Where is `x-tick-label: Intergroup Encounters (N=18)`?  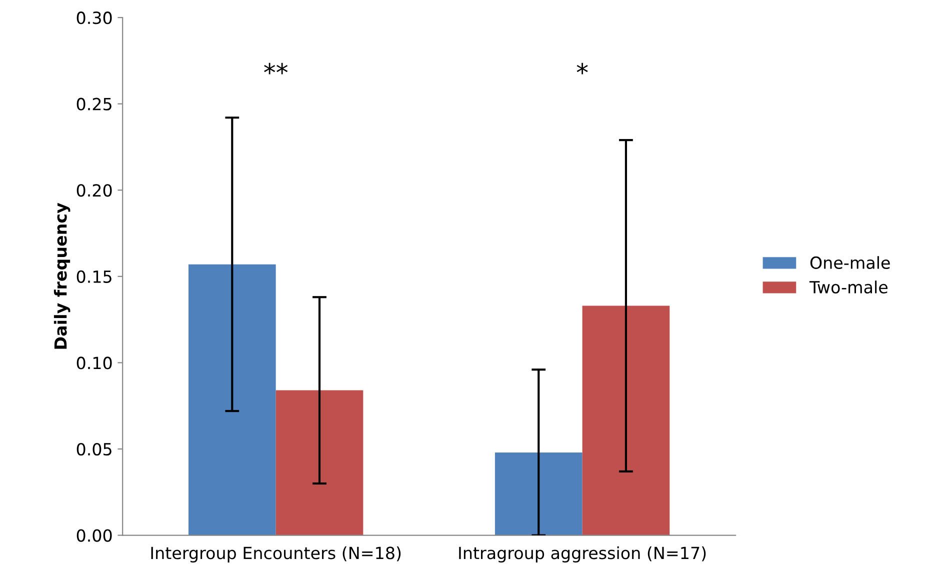 x-tick-label: Intergroup Encounters (N=18) is located at coordinates (276, 554).